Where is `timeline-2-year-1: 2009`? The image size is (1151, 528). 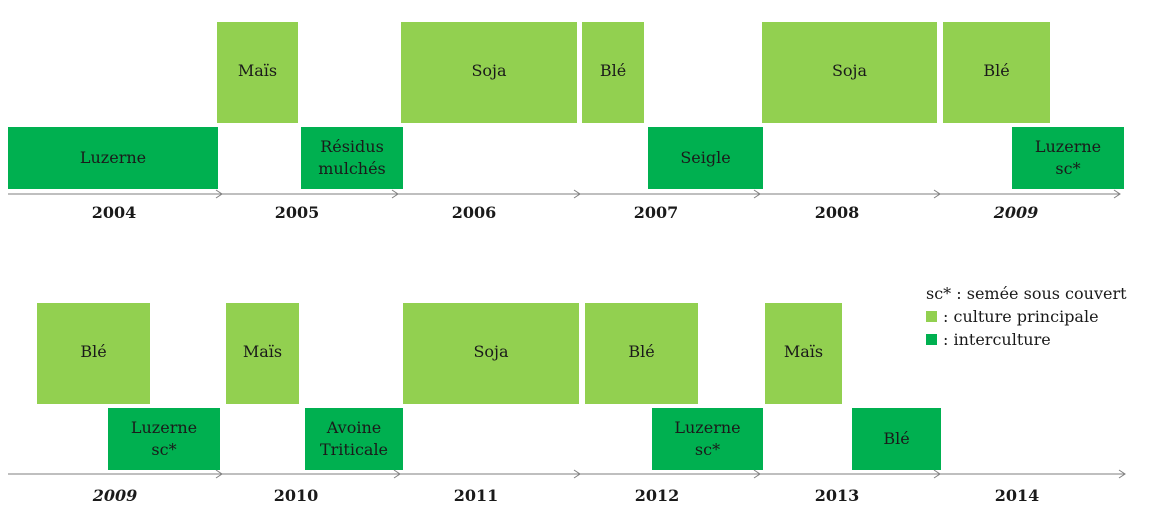
timeline-2-year-1: 2009 is located at coordinates (115, 495).